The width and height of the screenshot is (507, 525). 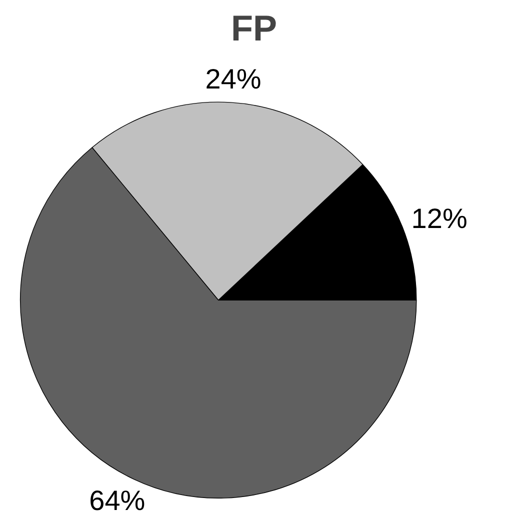 What do you see at coordinates (117, 500) in the screenshot?
I see `data-label: 64%` at bounding box center [117, 500].